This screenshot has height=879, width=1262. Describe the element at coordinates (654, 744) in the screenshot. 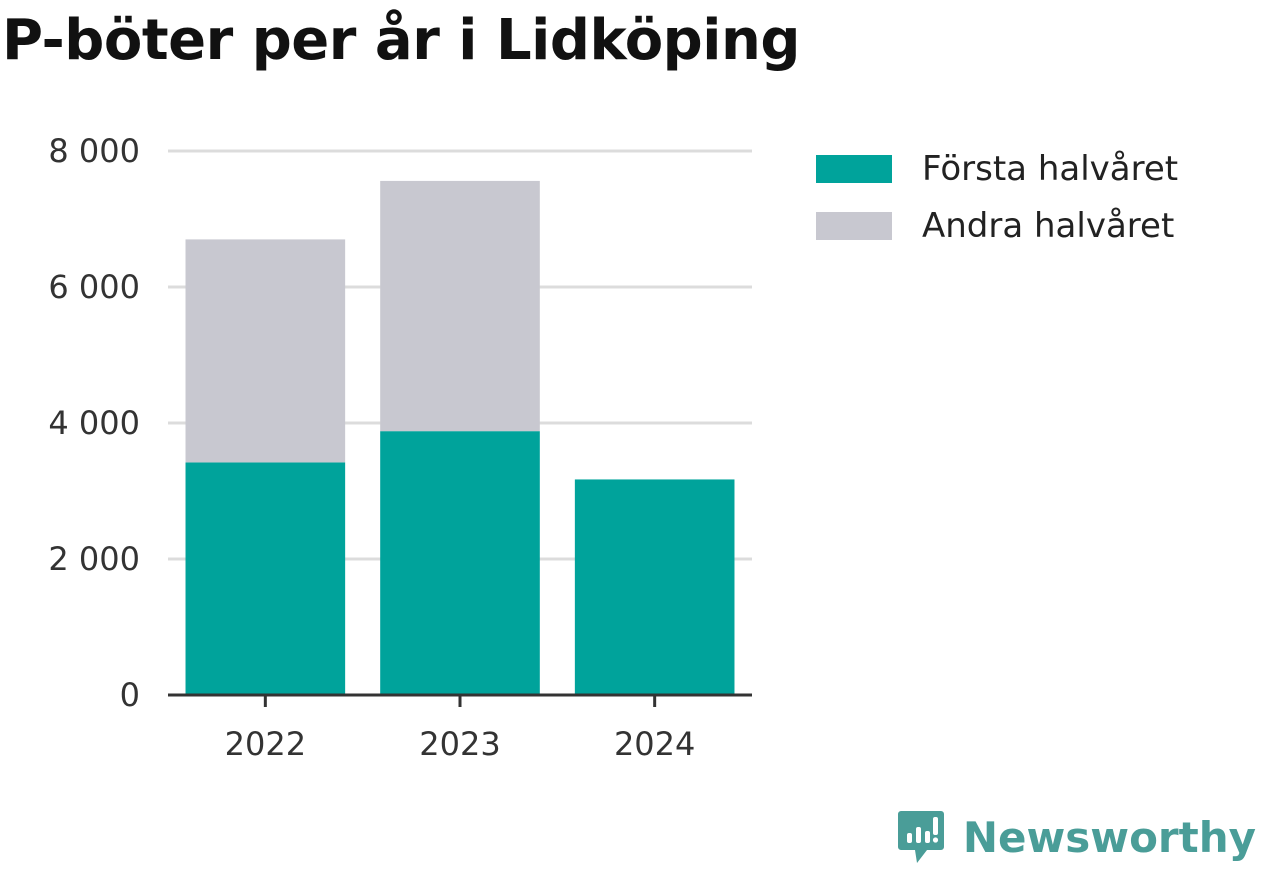

I see `x-tick-label: 2024` at that location.